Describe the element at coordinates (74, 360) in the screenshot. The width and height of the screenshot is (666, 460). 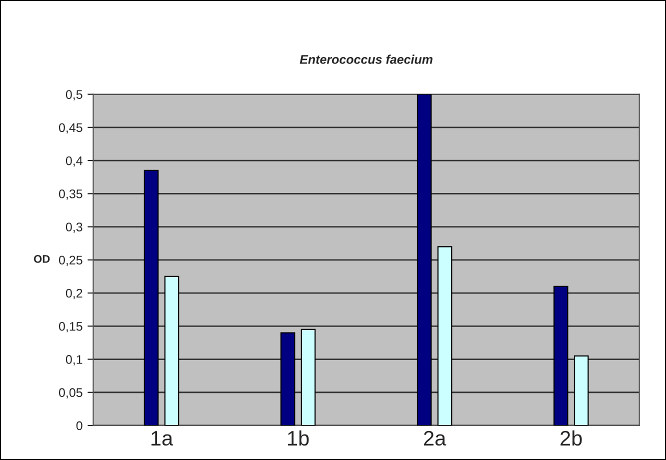
I see `y-tick-label: 0,1` at that location.